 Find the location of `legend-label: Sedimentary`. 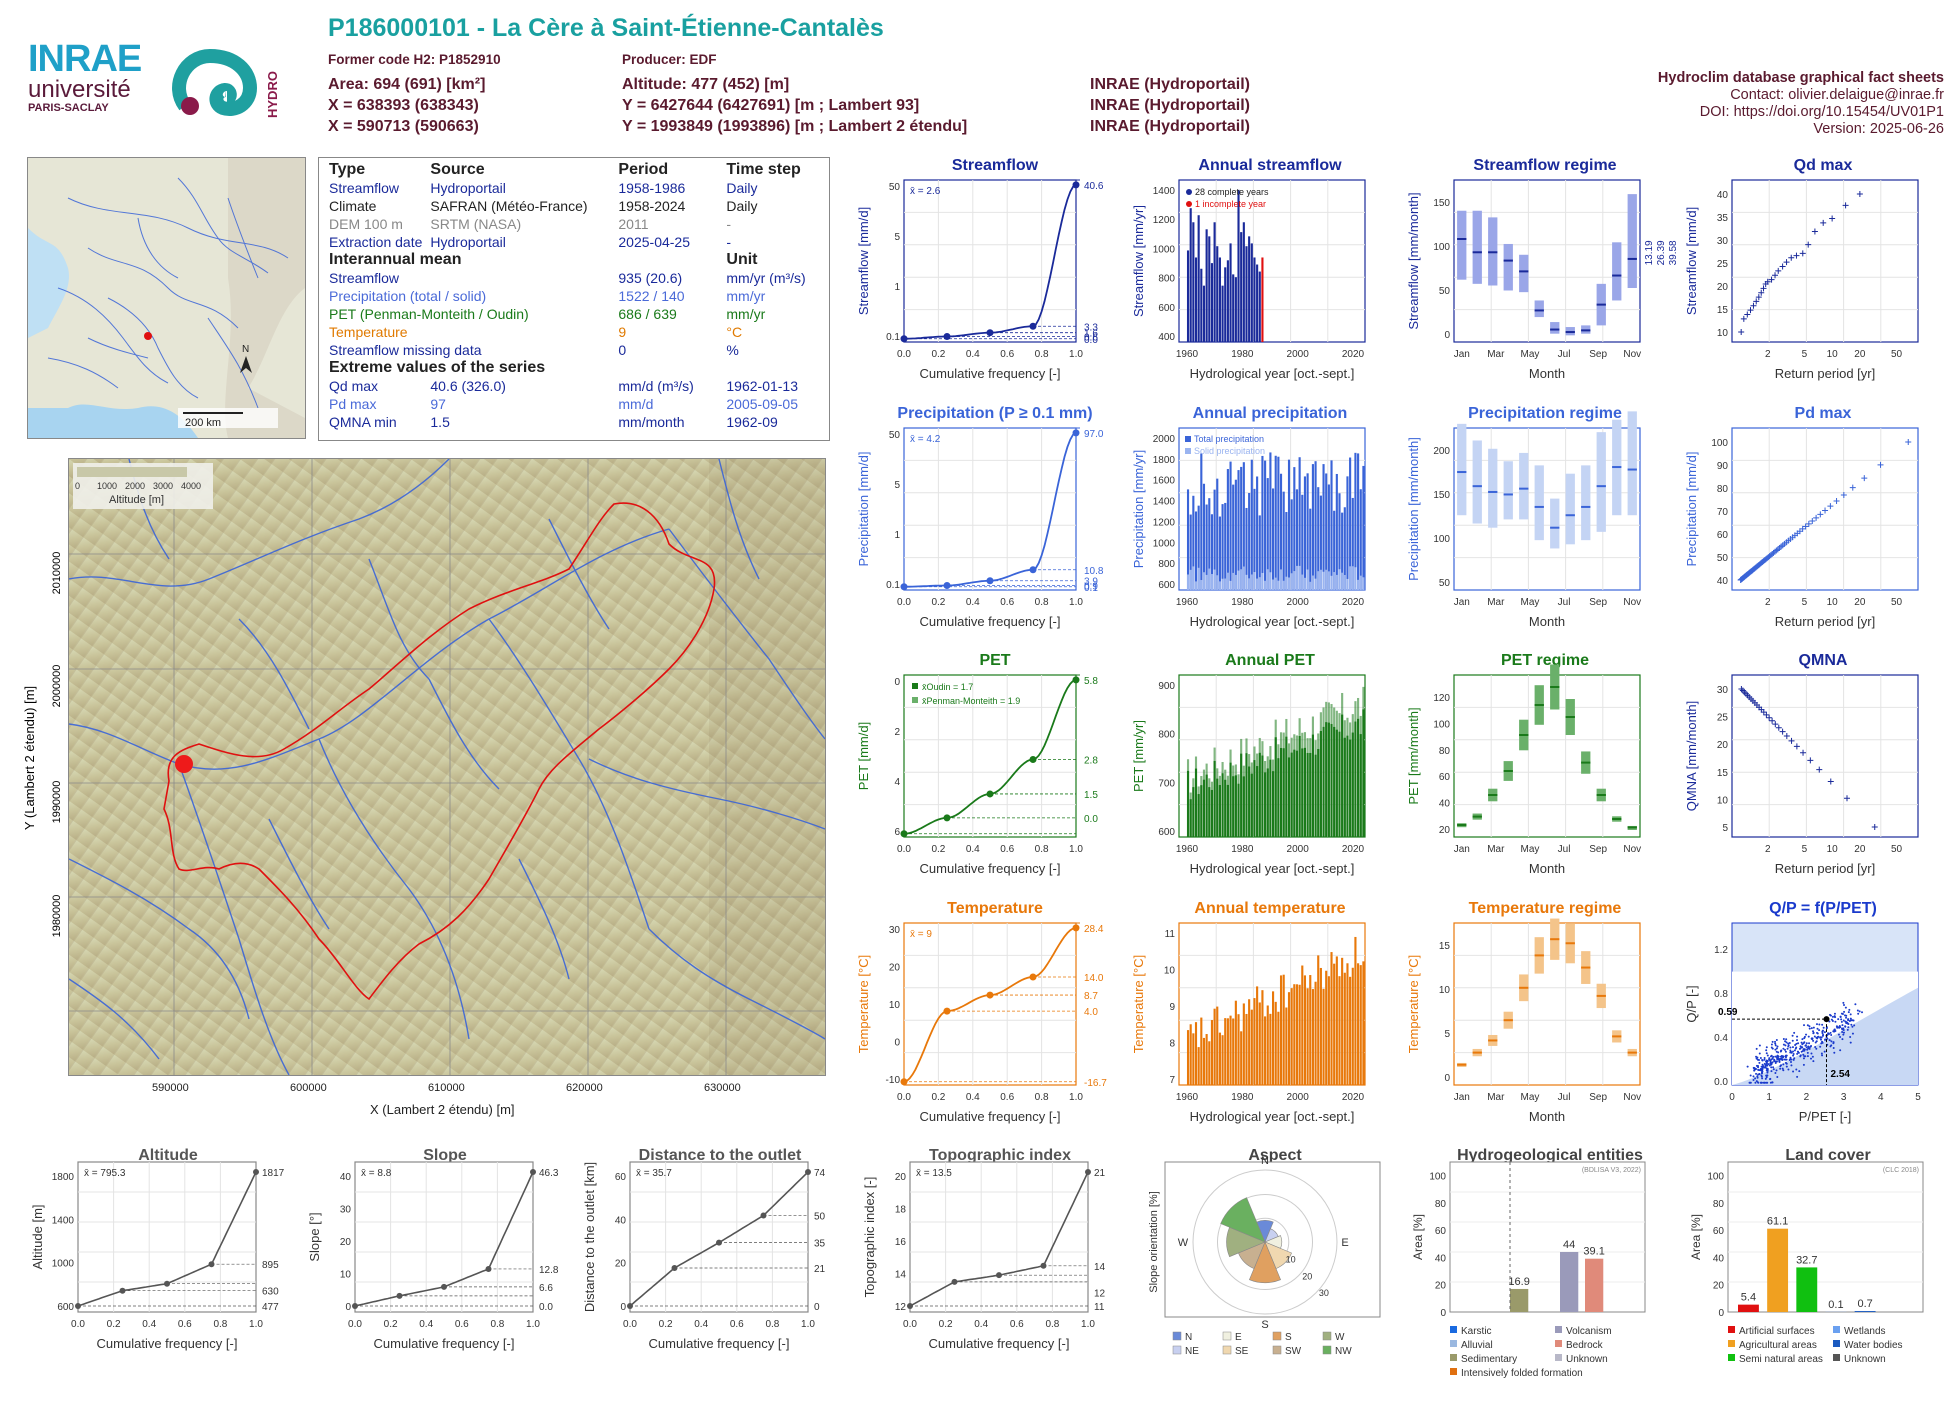

legend-label: Sedimentary is located at coordinates (1489, 1359).